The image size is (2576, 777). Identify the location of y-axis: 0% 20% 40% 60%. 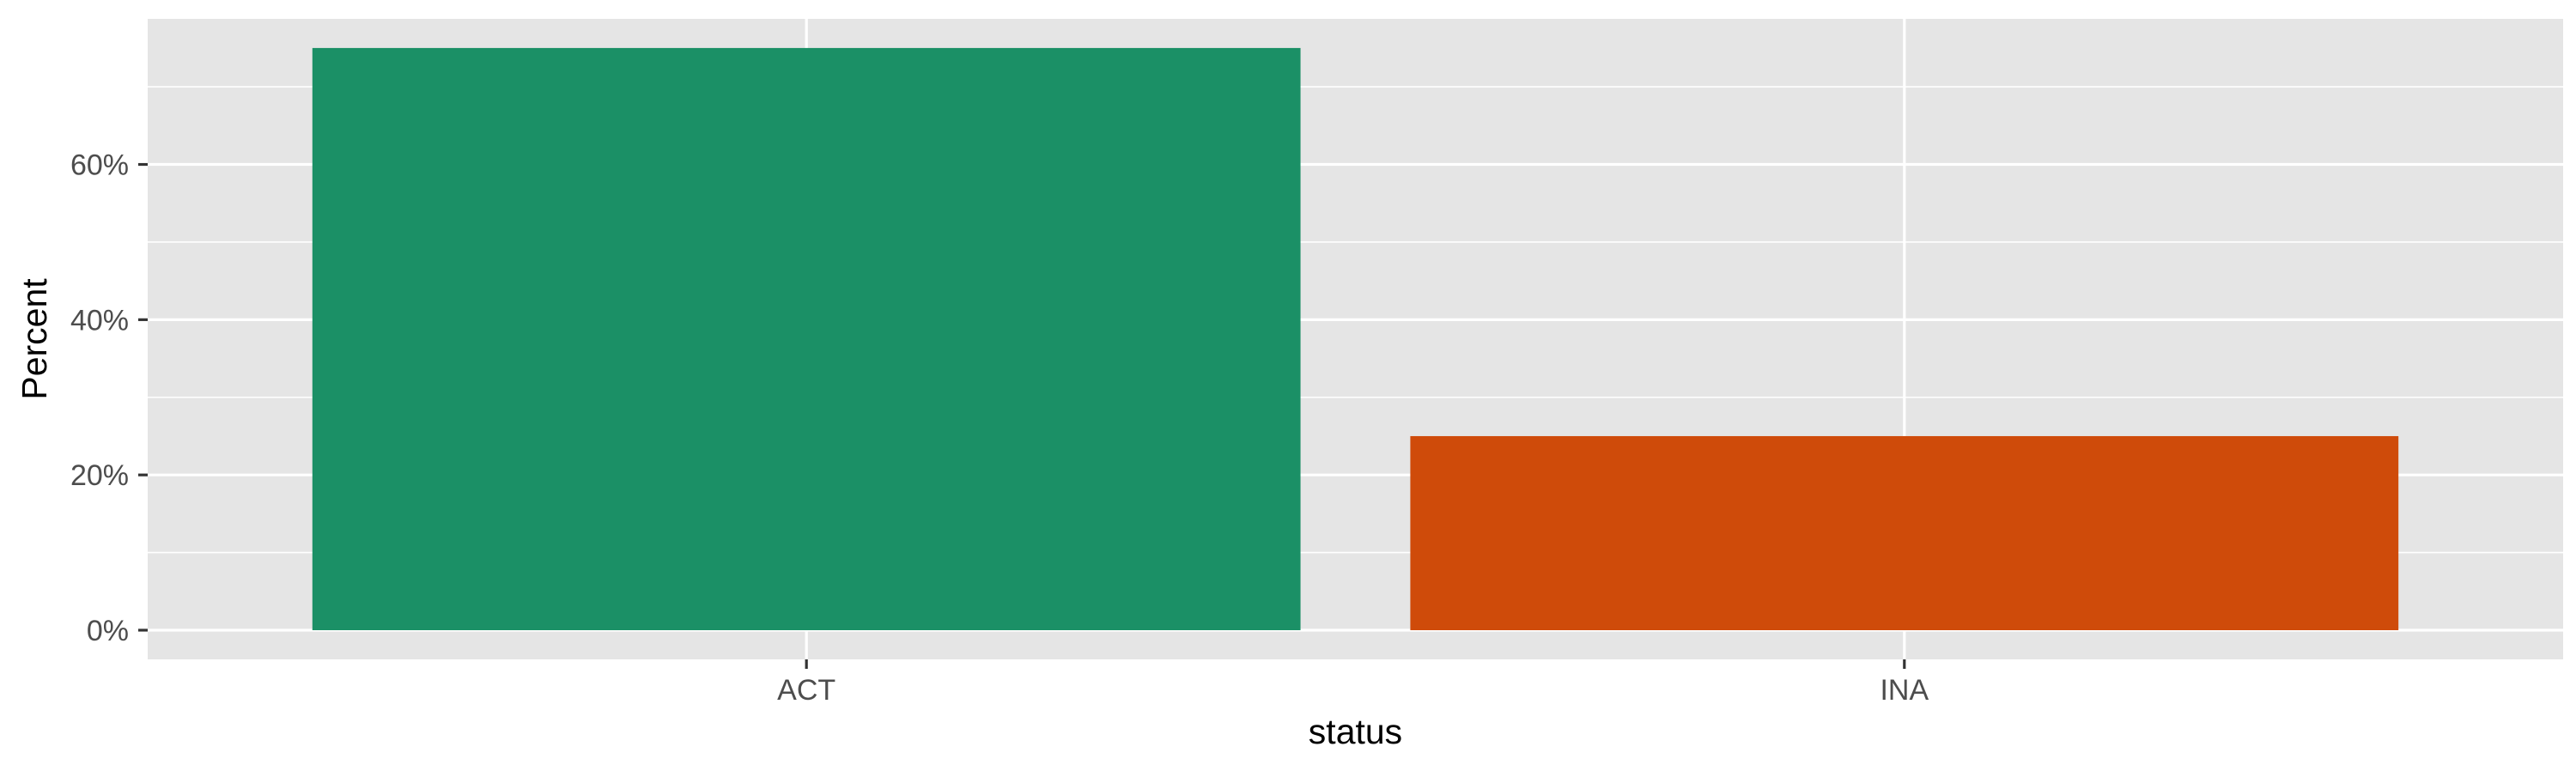
(109, 398).